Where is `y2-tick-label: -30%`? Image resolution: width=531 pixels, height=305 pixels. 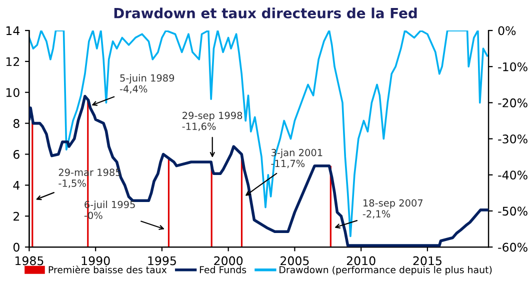 y2-tick-label: -30% is located at coordinates (513, 139).